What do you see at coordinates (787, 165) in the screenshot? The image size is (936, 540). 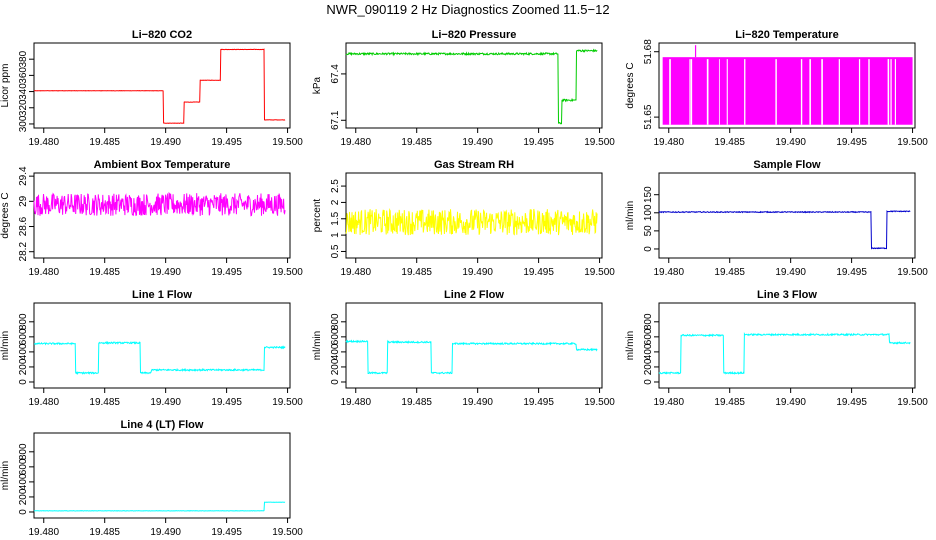 I see `chart-title: Sample Flow` at bounding box center [787, 165].